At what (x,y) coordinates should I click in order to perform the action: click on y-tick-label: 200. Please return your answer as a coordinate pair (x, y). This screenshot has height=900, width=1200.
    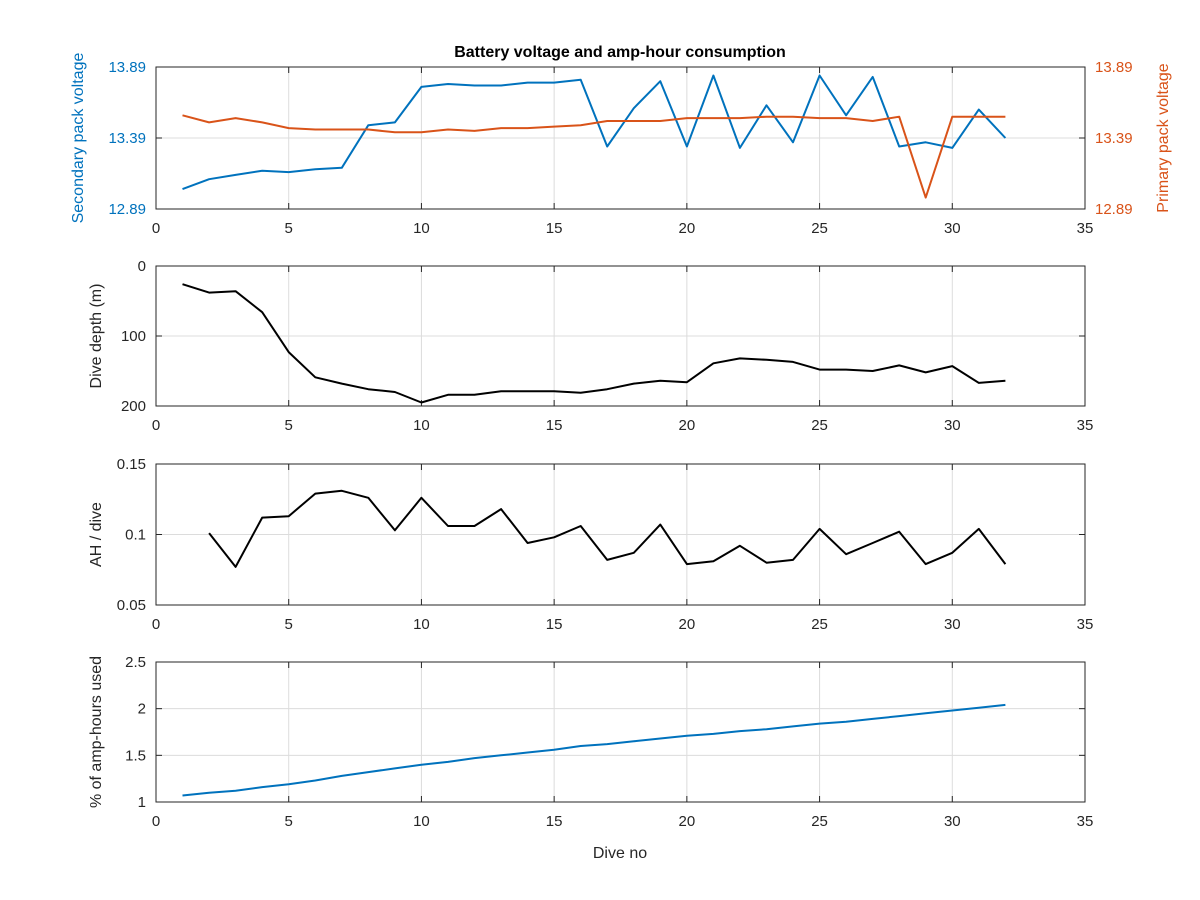
    Looking at the image, I should click on (133, 406).